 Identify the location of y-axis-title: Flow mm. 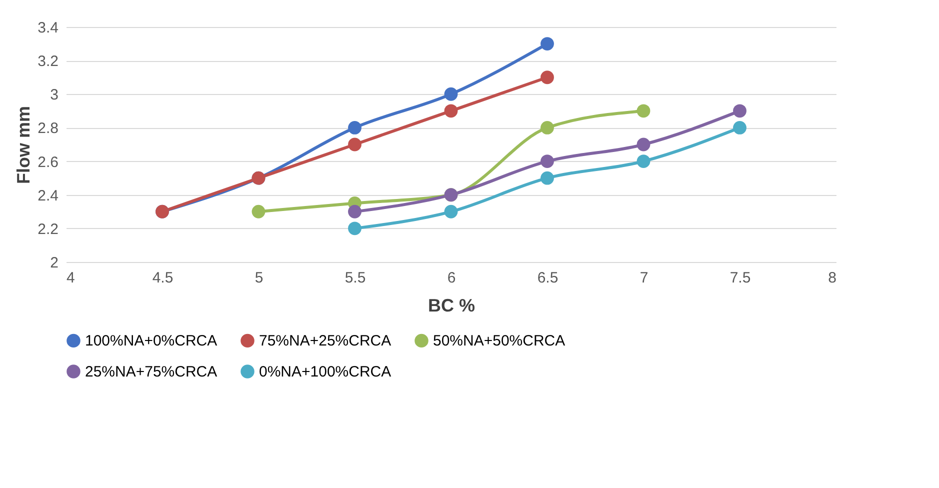
(24, 145).